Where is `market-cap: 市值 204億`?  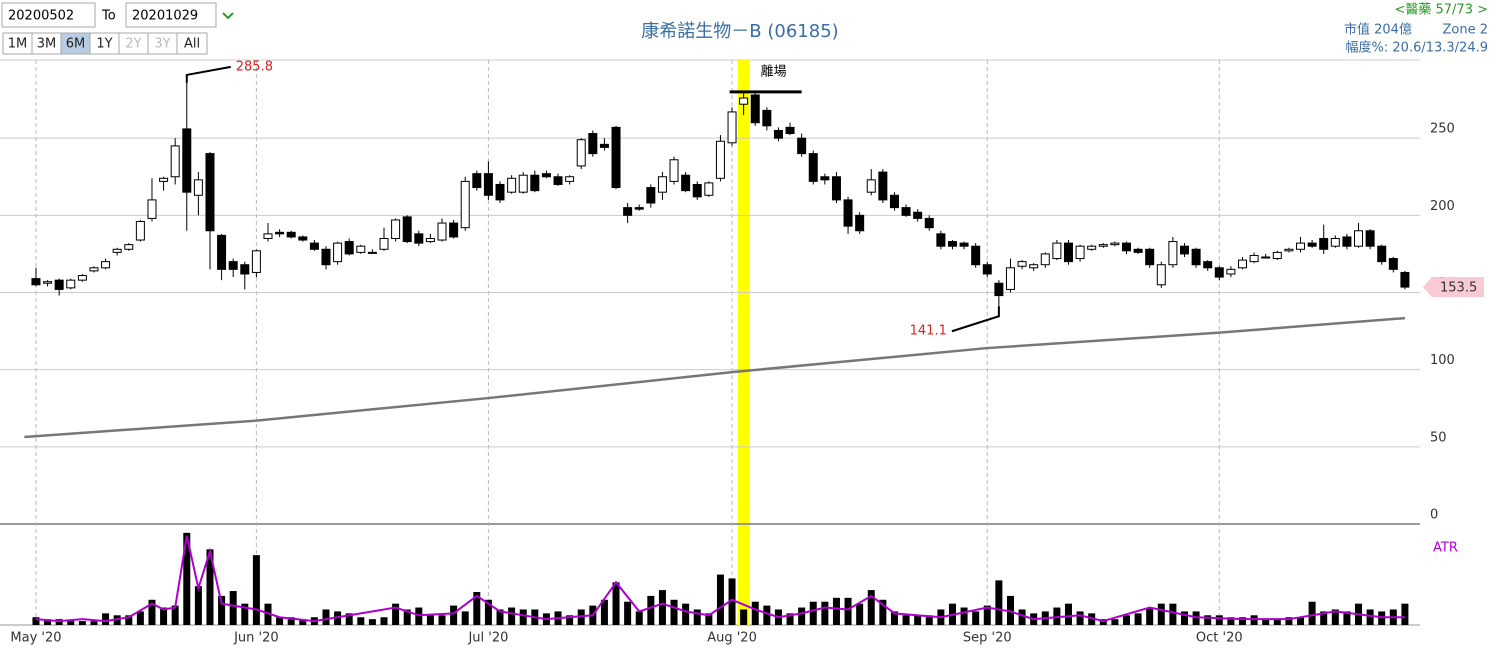 market-cap: 市值 204億 is located at coordinates (1378, 30).